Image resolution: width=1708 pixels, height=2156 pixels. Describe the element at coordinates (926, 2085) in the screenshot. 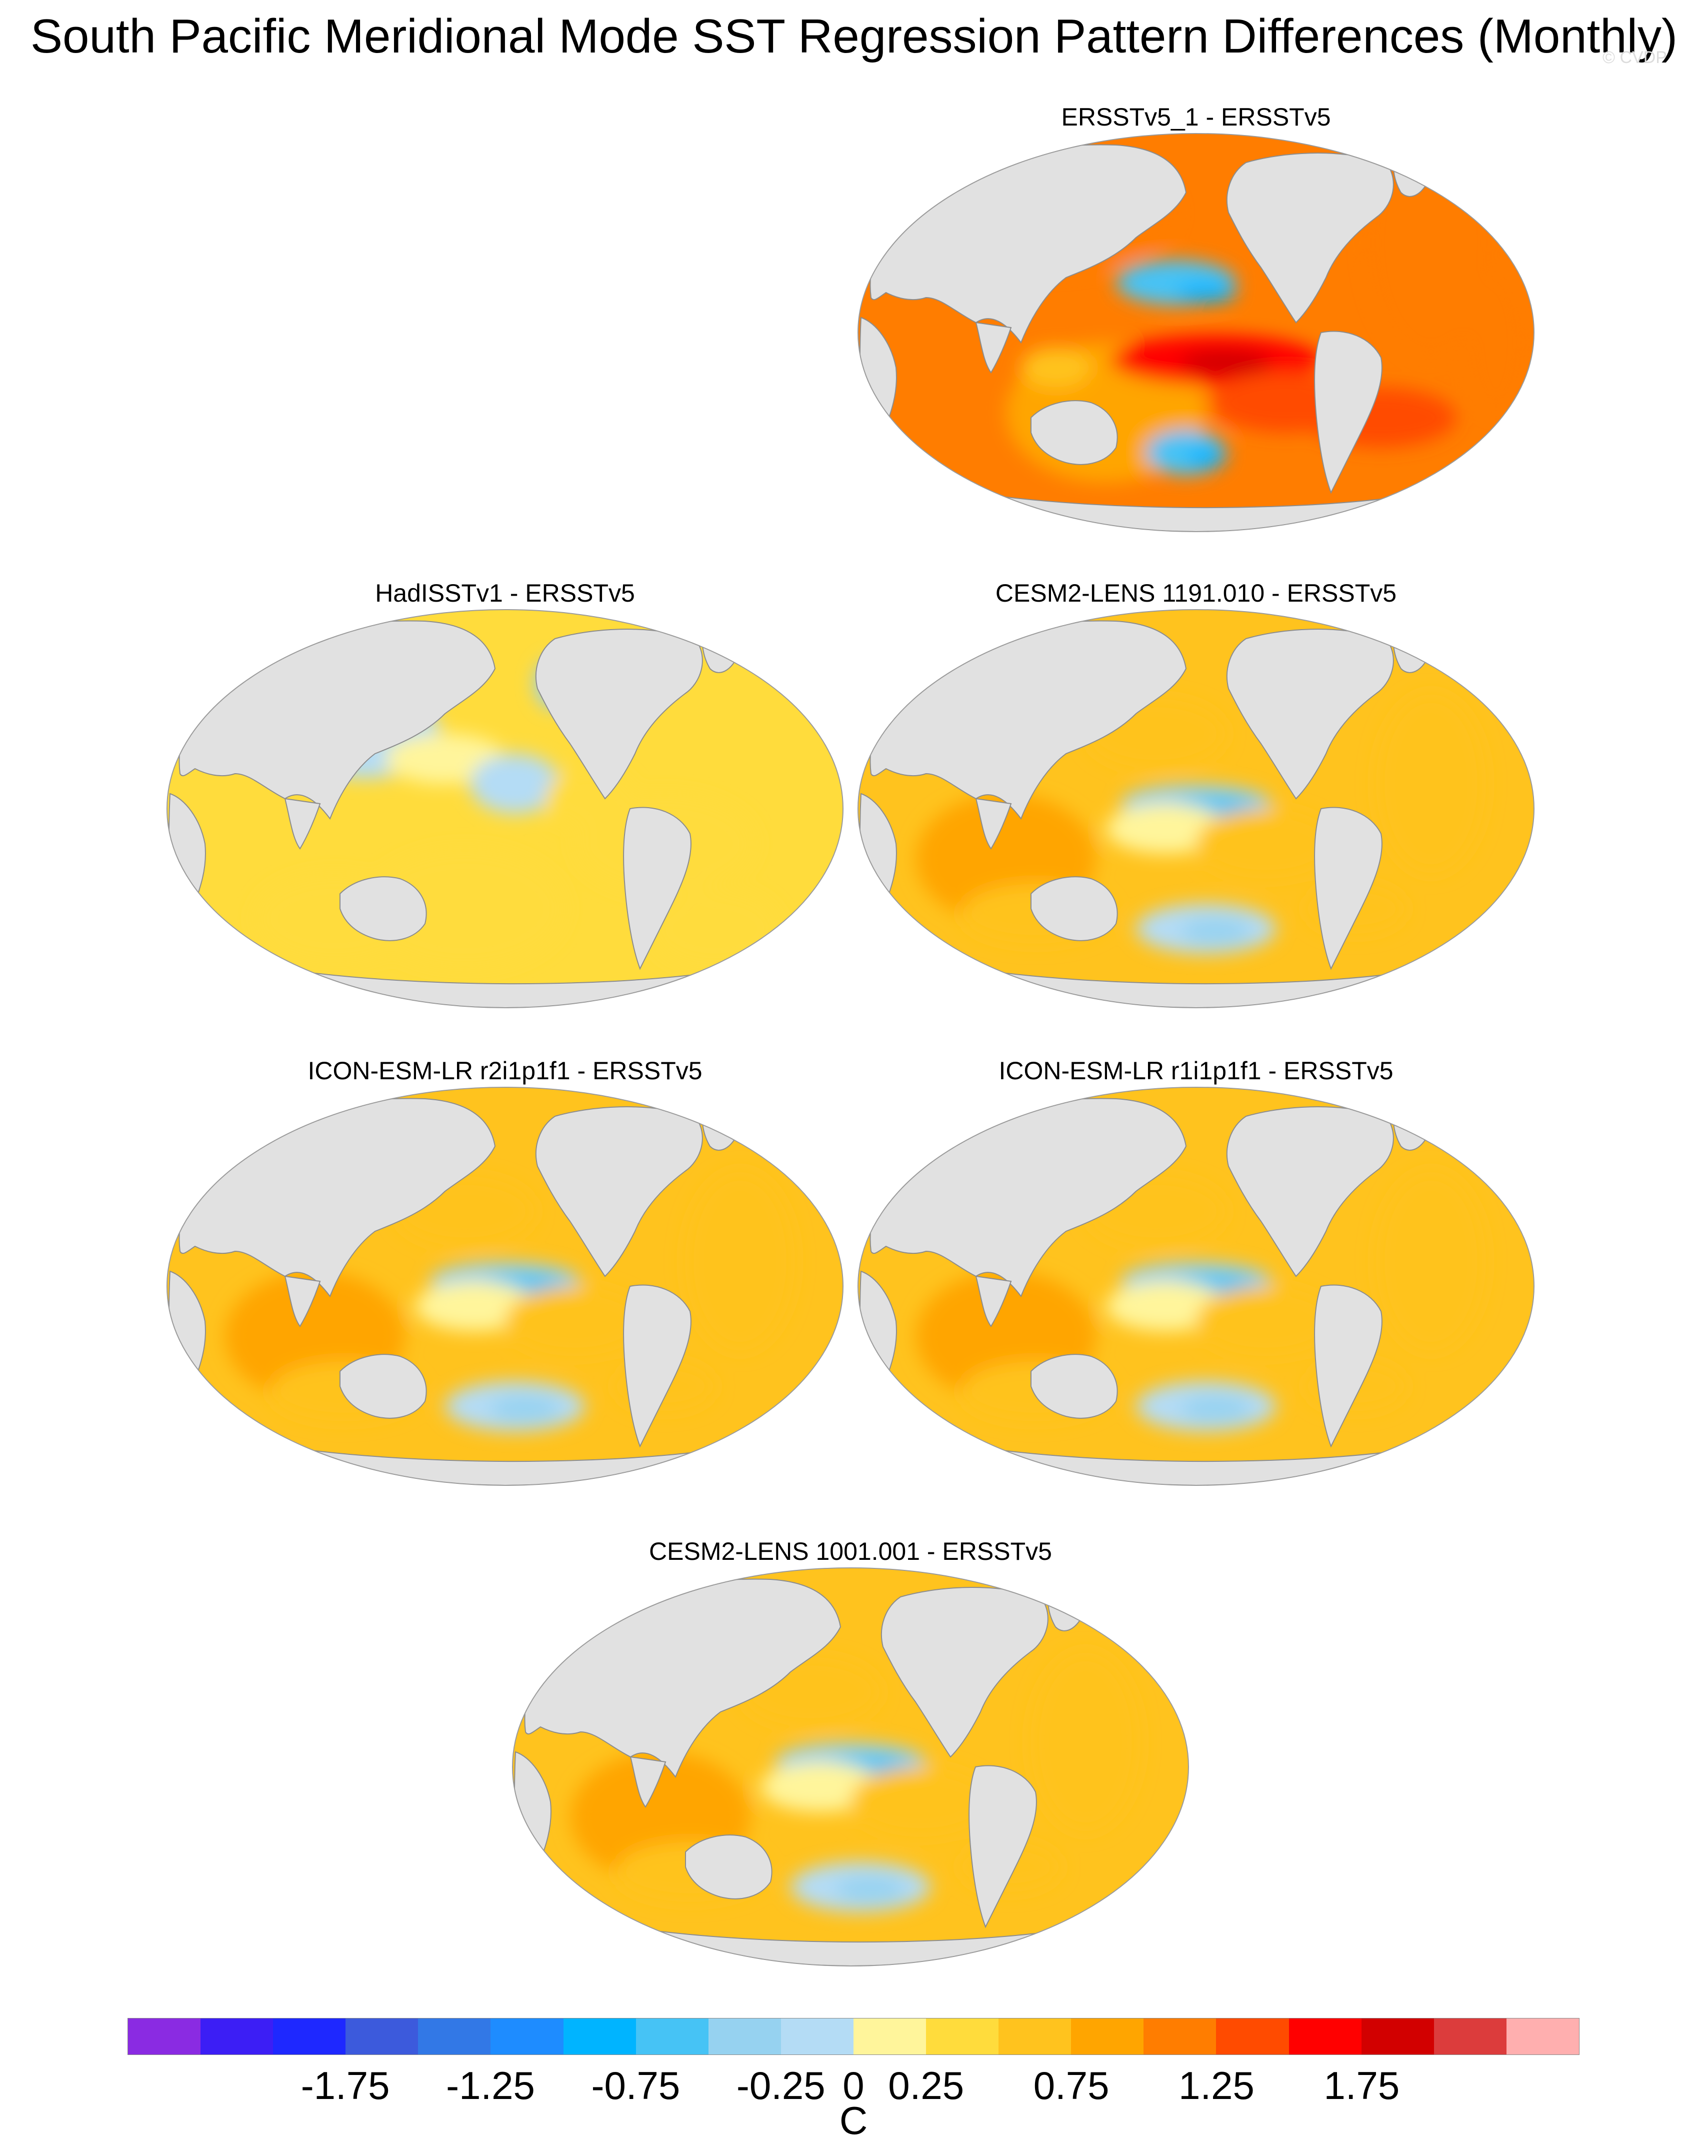

I see `colorbar-tick-label: 0.25` at that location.